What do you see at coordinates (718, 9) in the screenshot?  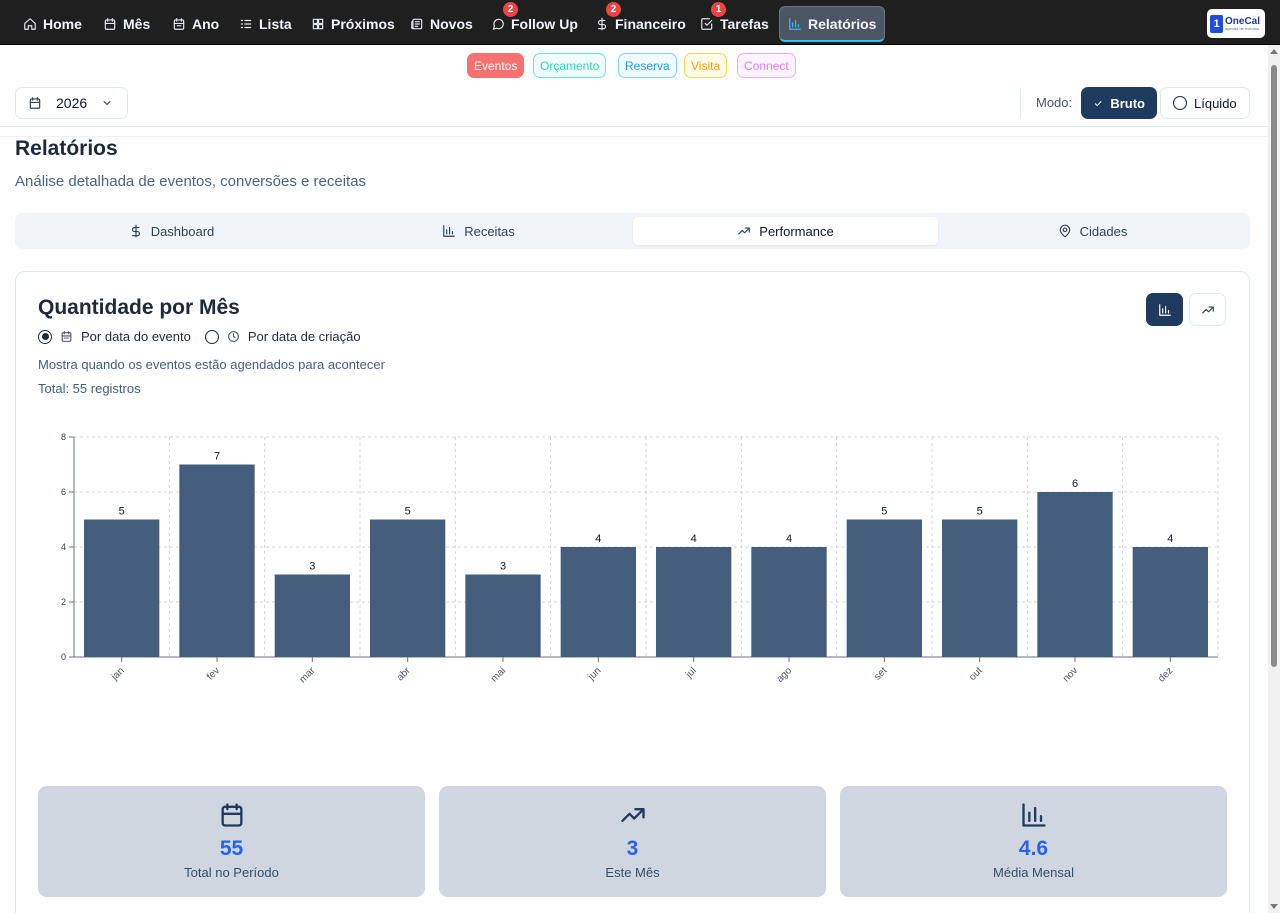 I see `tarefas-badge: 1` at bounding box center [718, 9].